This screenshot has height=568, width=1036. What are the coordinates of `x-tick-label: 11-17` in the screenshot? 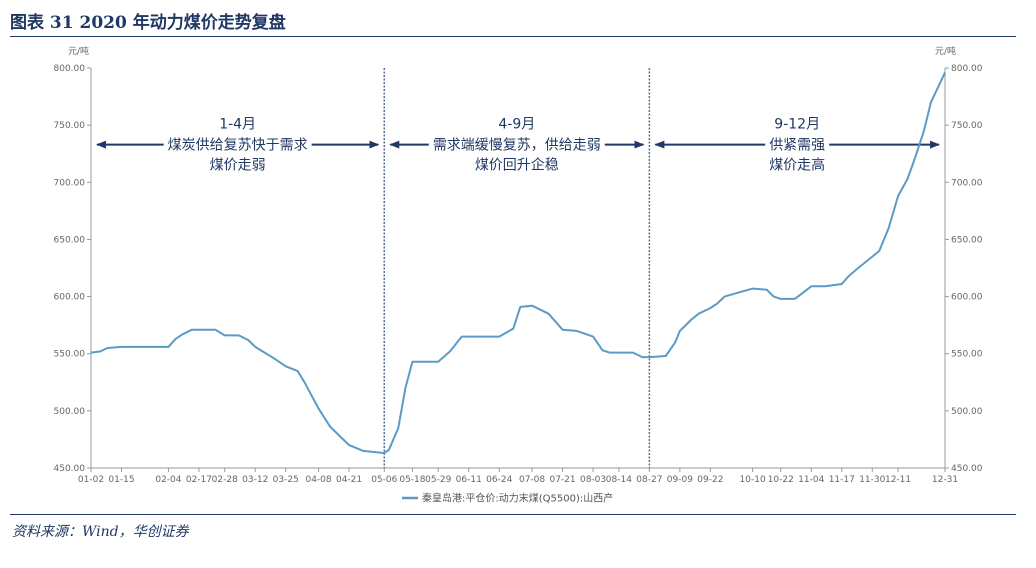 It's located at (842, 480).